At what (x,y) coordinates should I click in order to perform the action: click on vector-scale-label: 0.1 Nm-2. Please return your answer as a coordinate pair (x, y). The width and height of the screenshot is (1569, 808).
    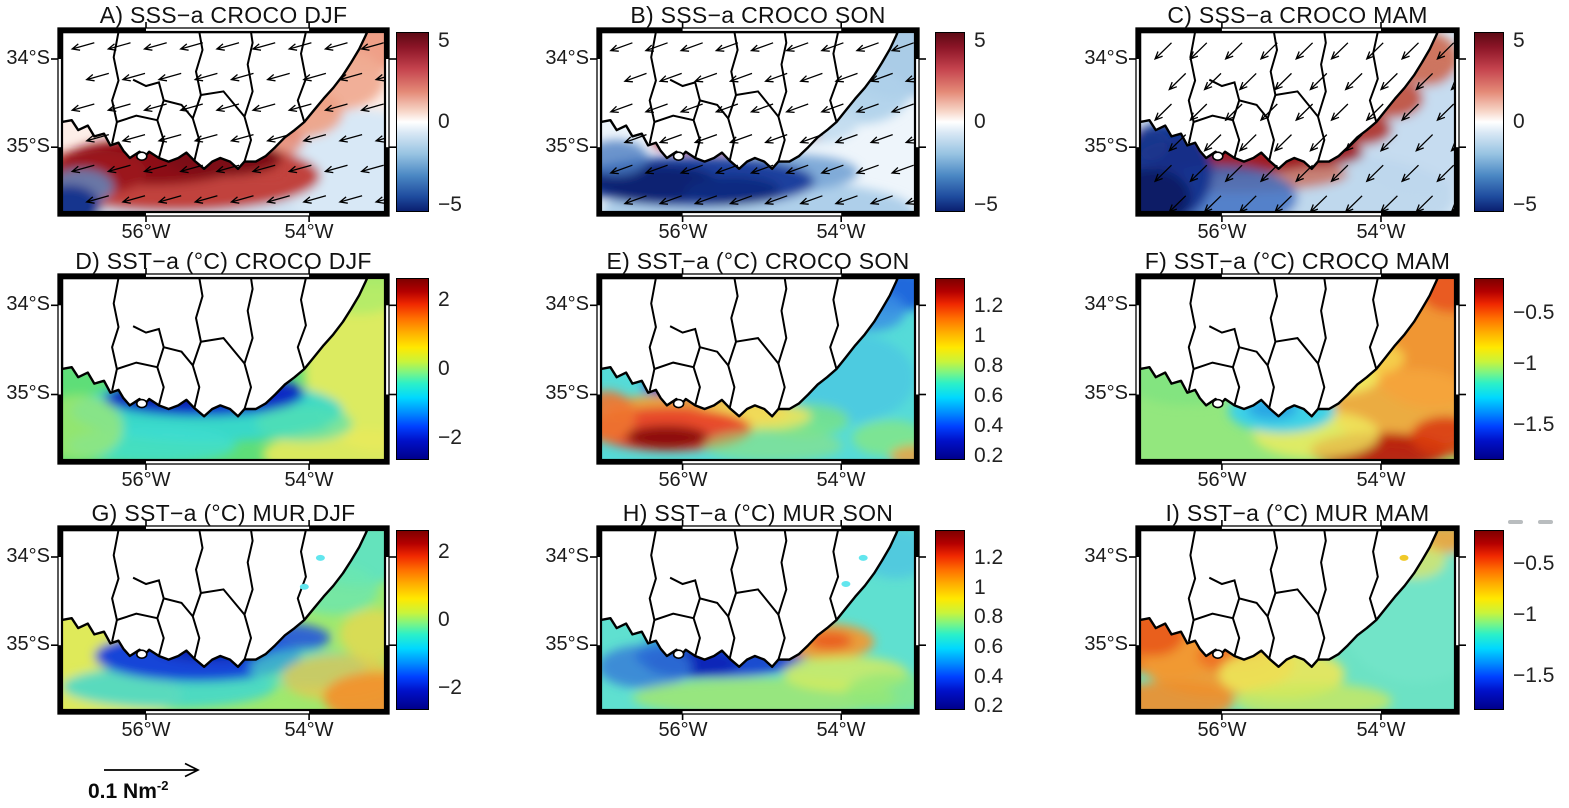
    Looking at the image, I should click on (128, 790).